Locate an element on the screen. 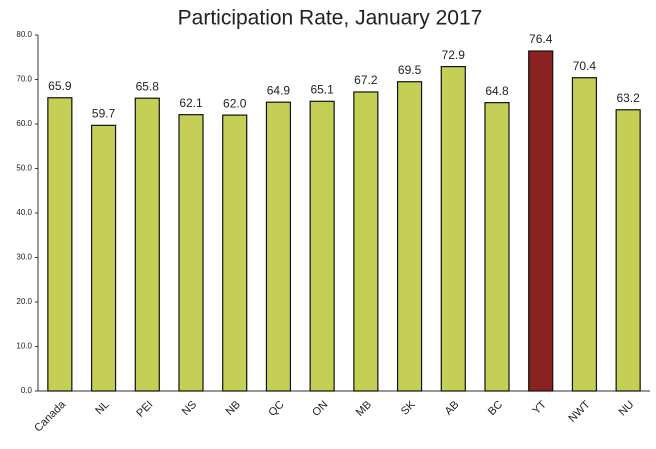 The height and width of the screenshot is (449, 656). x-tick-label: NL is located at coordinates (102, 408).